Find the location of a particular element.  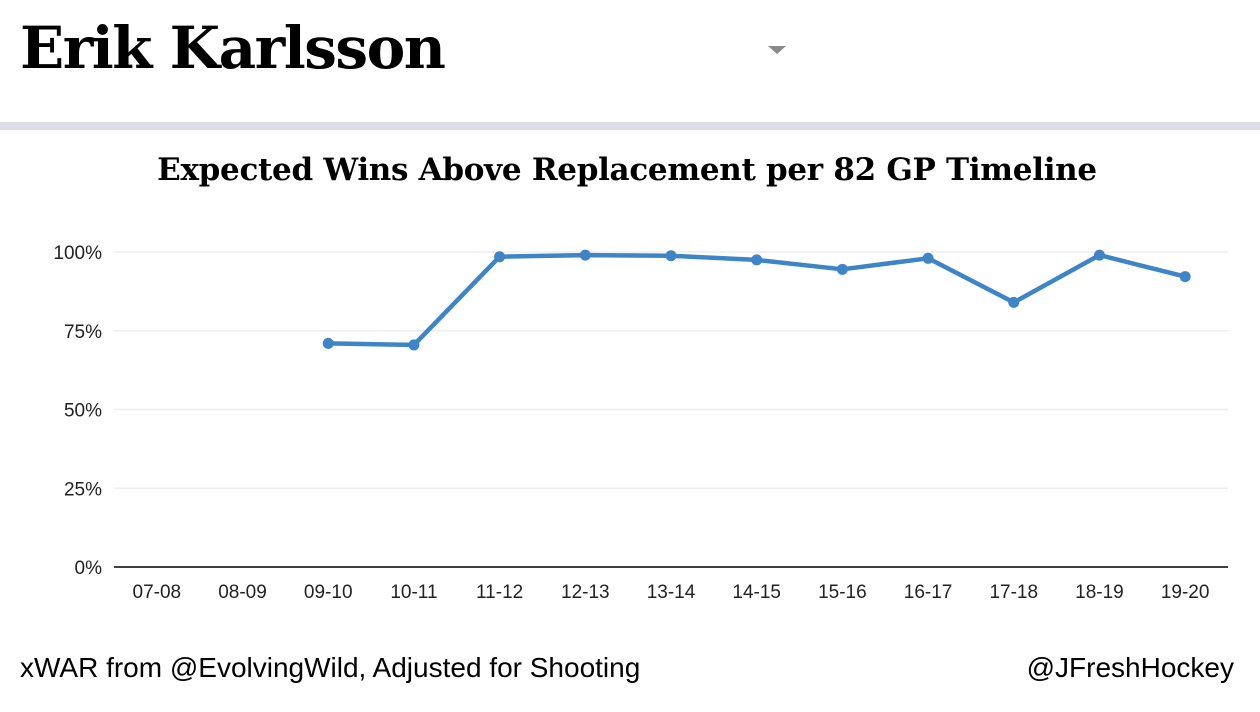

x-tick-label: 15-16 is located at coordinates (842, 592).